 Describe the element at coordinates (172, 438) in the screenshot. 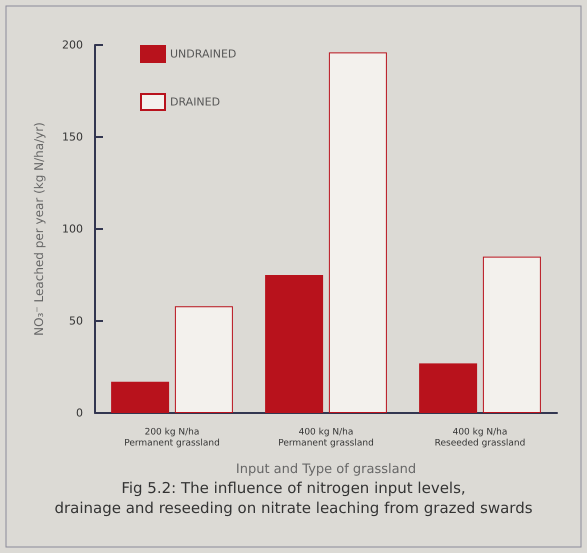

I see `x-tick-label: 200 kg N/ha Permanent grassland` at that location.